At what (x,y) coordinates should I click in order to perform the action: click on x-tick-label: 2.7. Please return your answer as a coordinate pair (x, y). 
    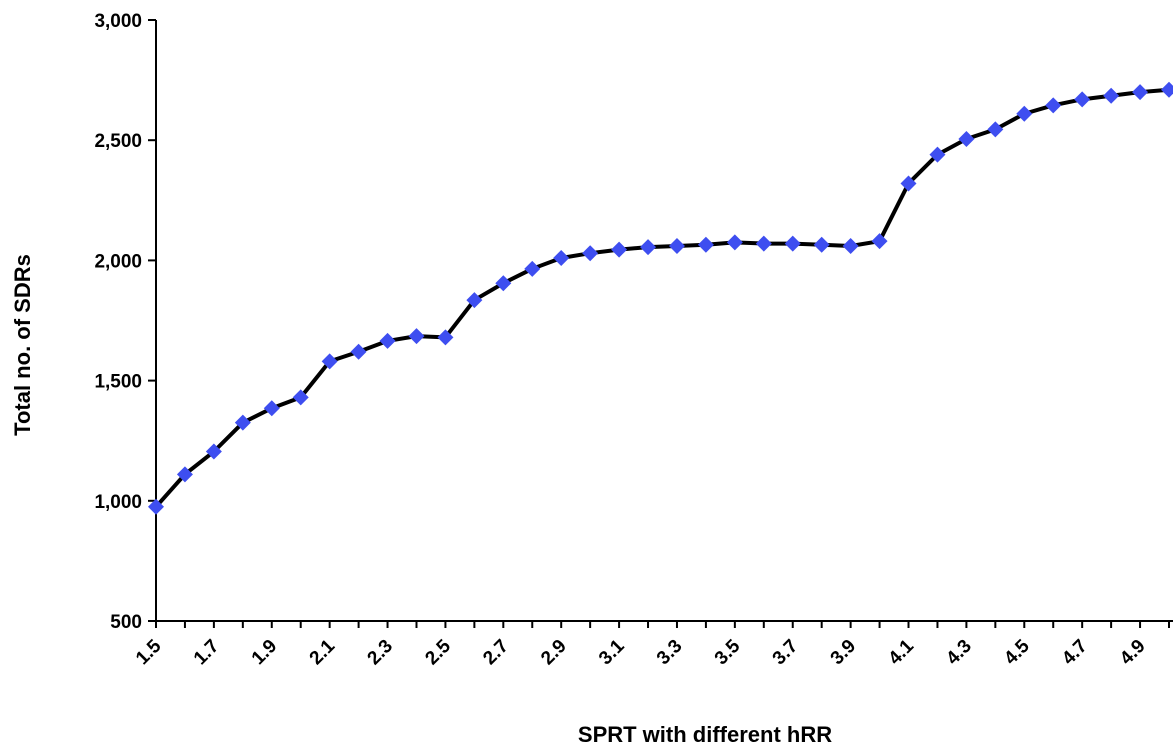
    Looking at the image, I should click on (496, 653).